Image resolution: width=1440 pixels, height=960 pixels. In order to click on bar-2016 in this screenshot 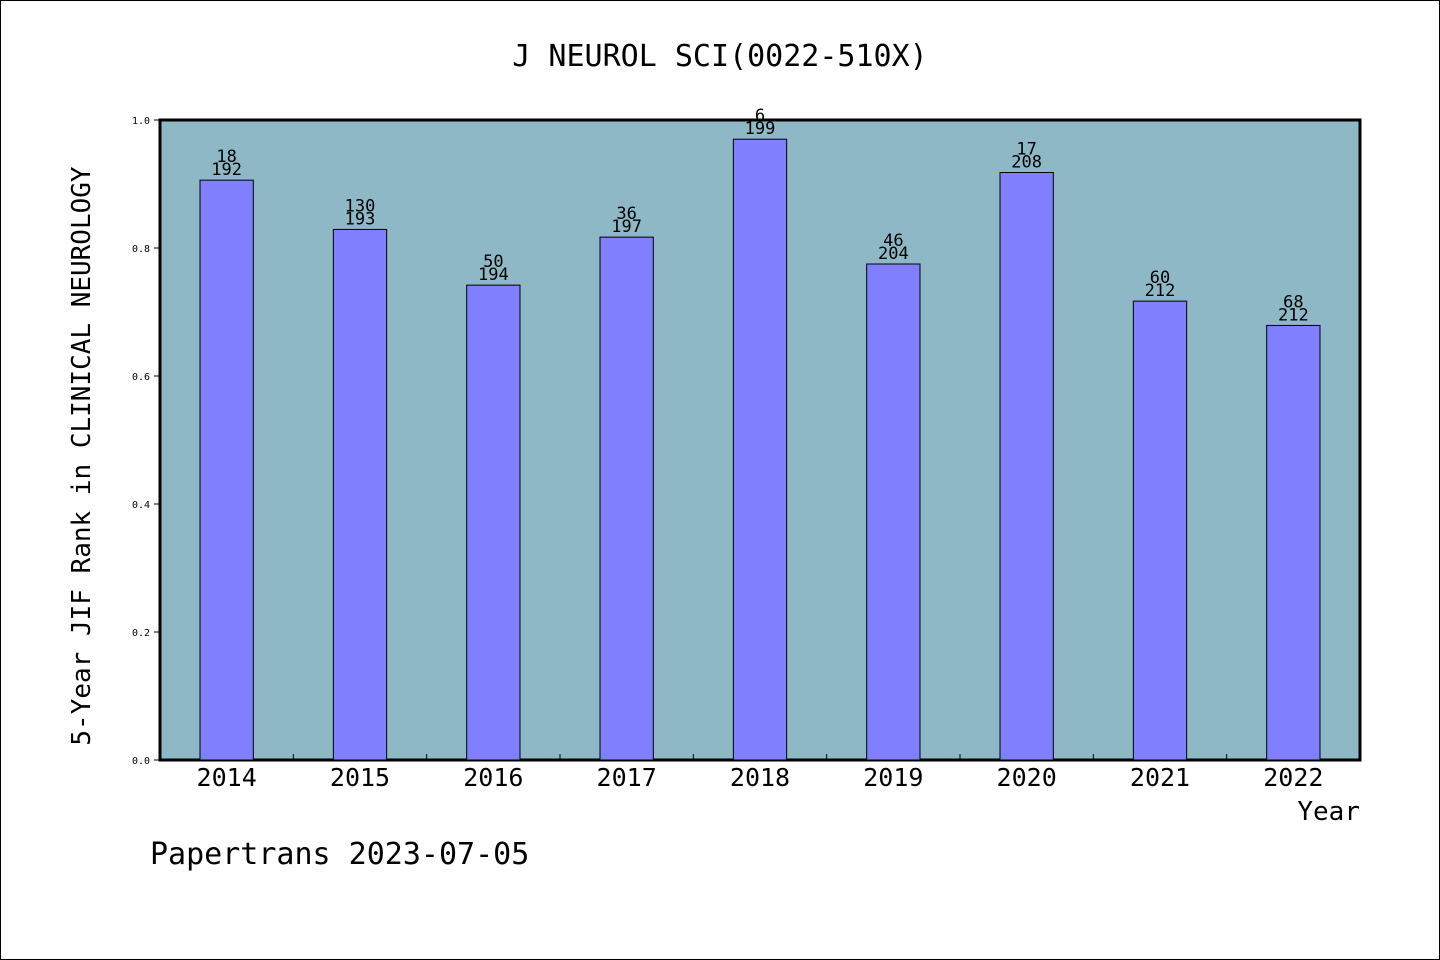, I will do `click(493, 522)`.